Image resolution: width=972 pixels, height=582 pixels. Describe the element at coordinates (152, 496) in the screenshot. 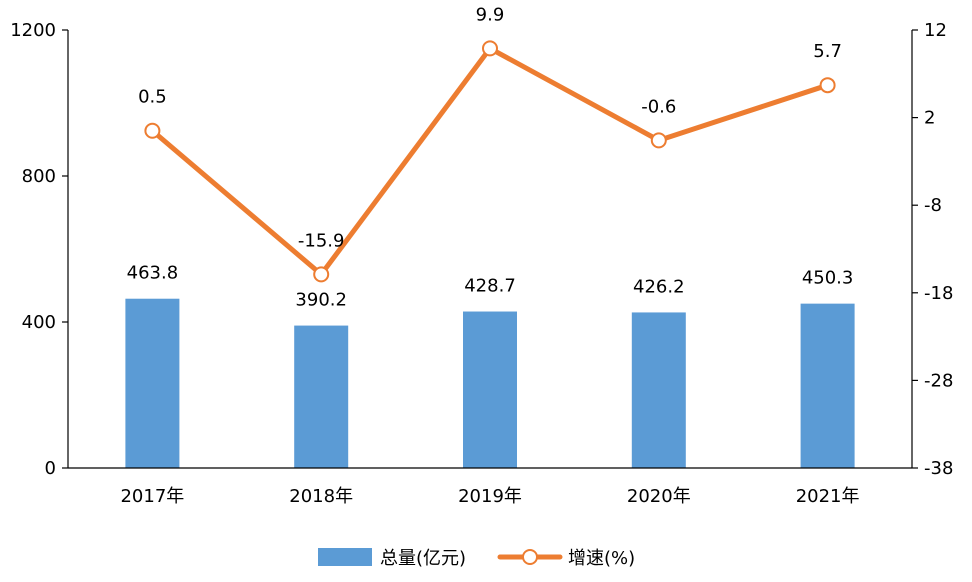

I see `category-label-0: 2017年` at that location.